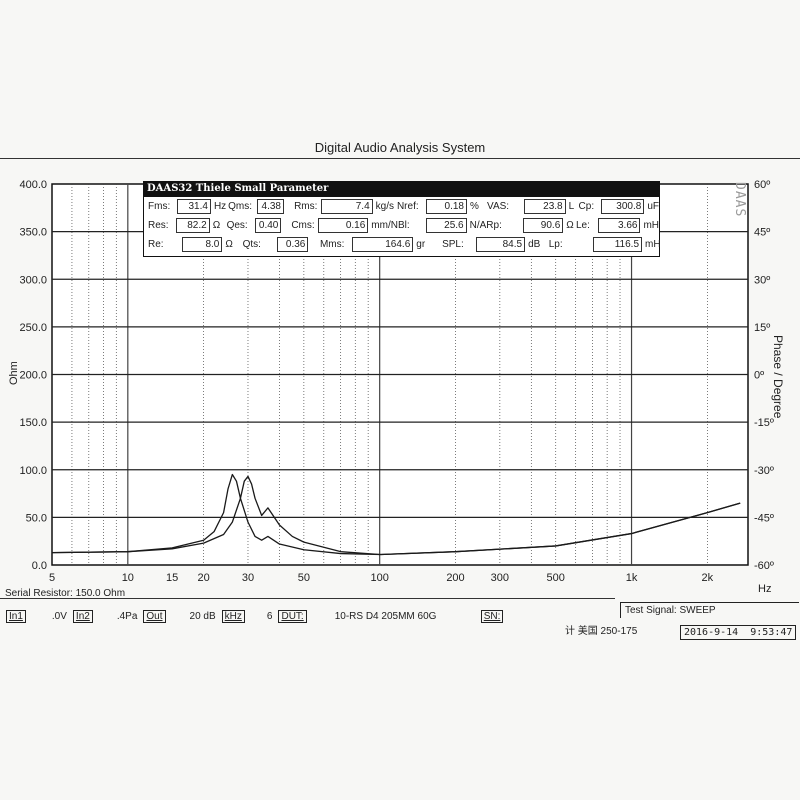  Describe the element at coordinates (233, 616) in the screenshot. I see `khz-button: kHz` at that location.